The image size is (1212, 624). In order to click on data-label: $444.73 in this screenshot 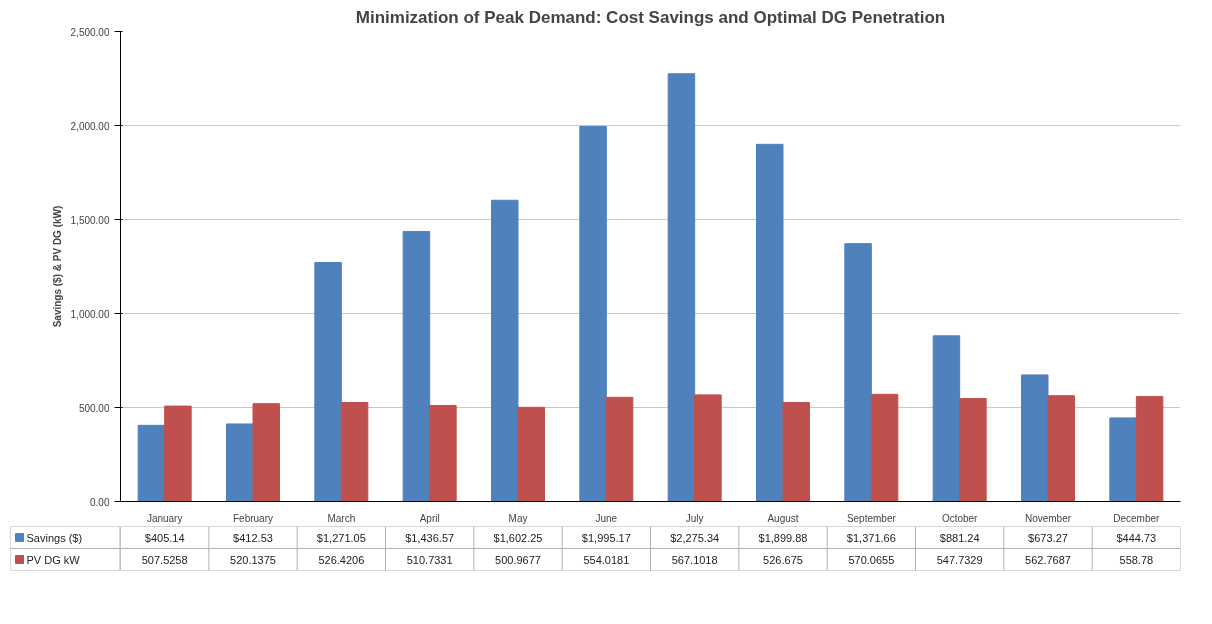, I will do `click(1136, 537)`.